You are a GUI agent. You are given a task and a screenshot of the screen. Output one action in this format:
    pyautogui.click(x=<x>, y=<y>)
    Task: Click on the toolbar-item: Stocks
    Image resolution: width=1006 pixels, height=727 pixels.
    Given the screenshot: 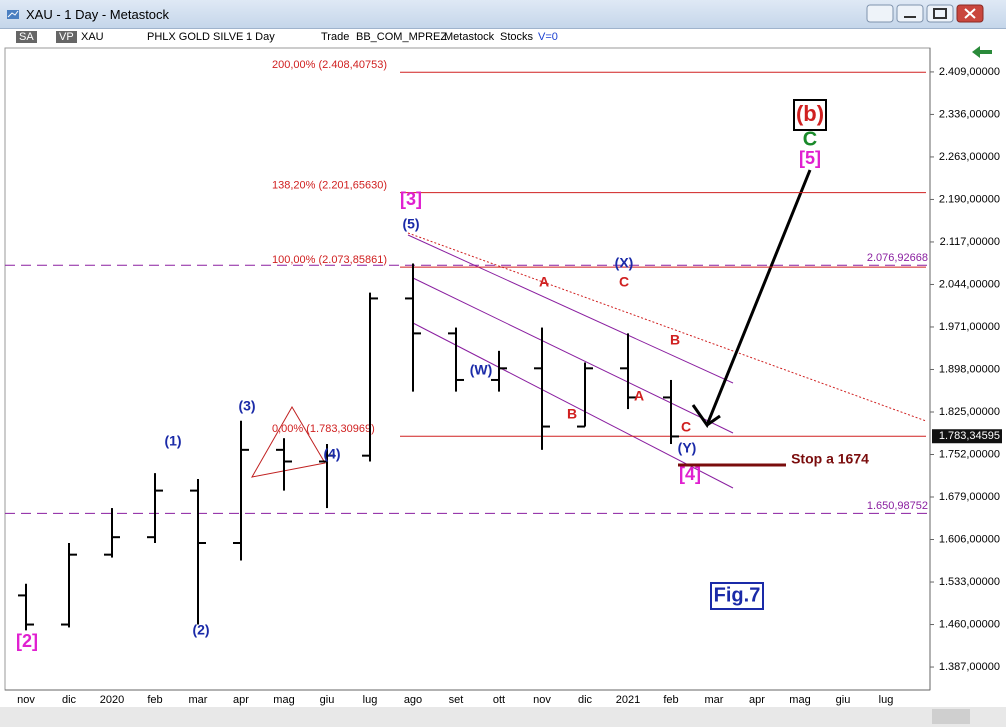 What is the action you would take?
    pyautogui.click(x=517, y=37)
    